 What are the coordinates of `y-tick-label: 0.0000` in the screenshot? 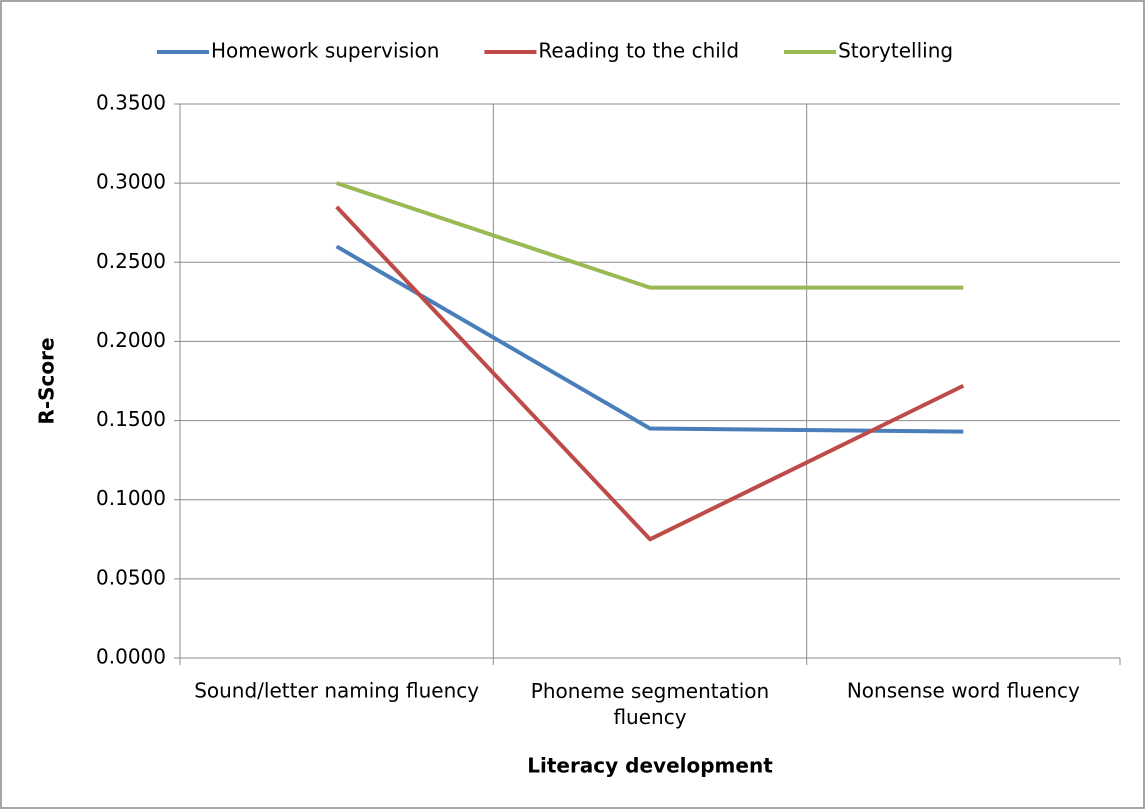 It's located at (131, 657).